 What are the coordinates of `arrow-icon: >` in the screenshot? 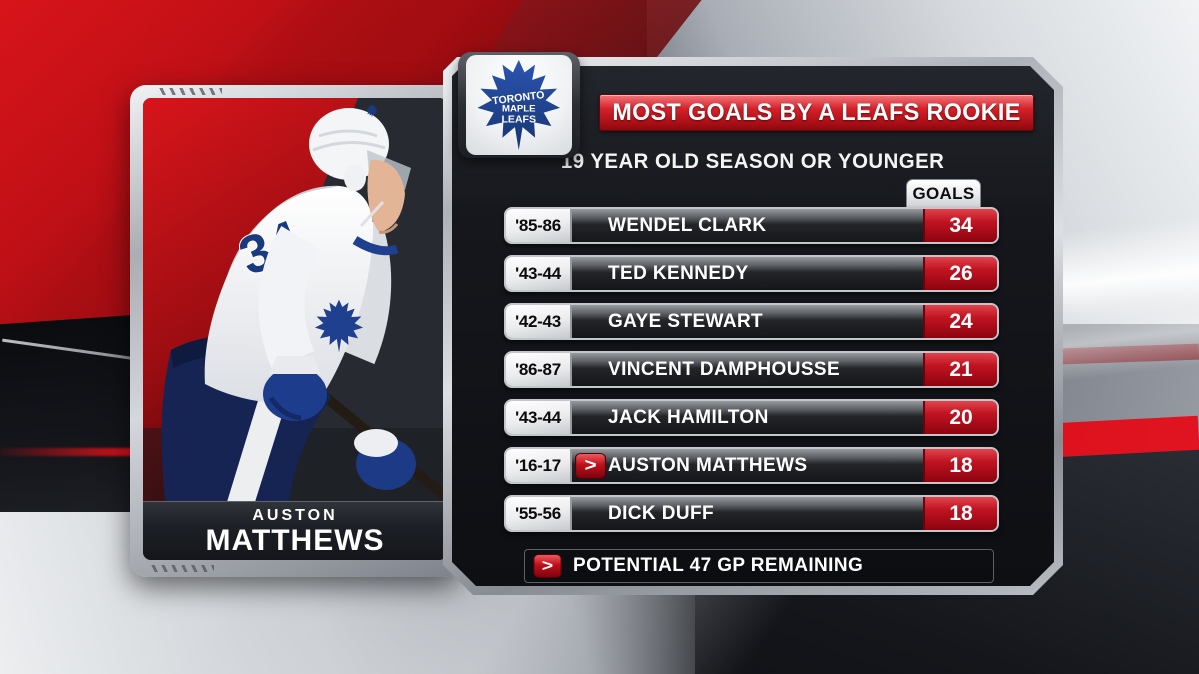 It's located at (547, 566).